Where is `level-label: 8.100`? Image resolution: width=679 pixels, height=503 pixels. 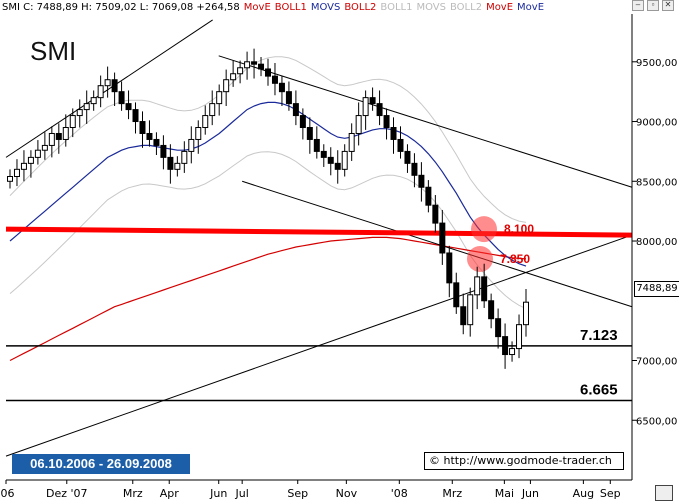
level-label: 8.100 is located at coordinates (519, 229).